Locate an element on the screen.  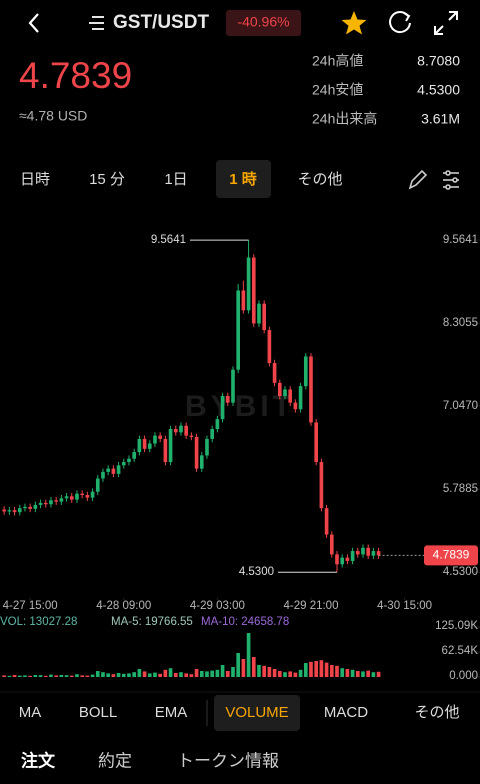
interval-tab: 日時 is located at coordinates (35, 179).